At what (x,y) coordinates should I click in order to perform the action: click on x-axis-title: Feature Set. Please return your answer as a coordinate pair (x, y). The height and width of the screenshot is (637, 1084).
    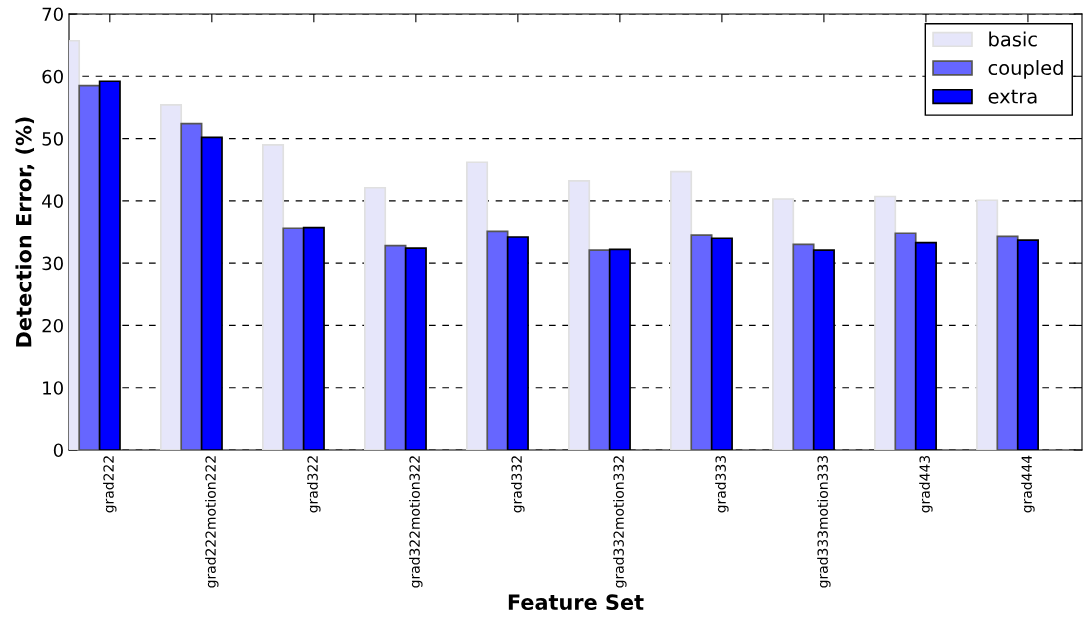
    Looking at the image, I should click on (576, 602).